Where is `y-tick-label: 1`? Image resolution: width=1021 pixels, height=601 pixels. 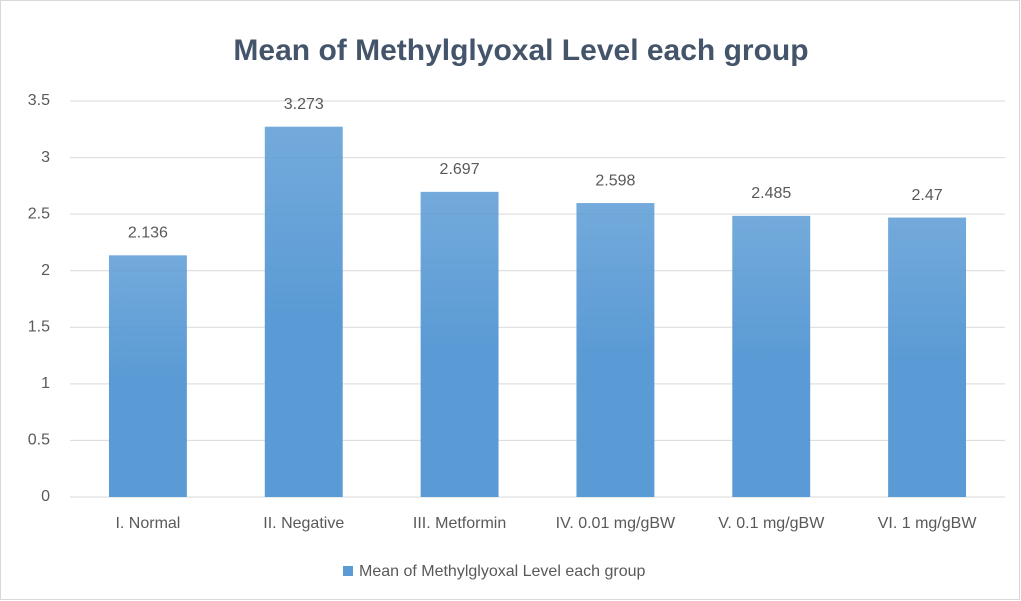 y-tick-label: 1 is located at coordinates (45, 383).